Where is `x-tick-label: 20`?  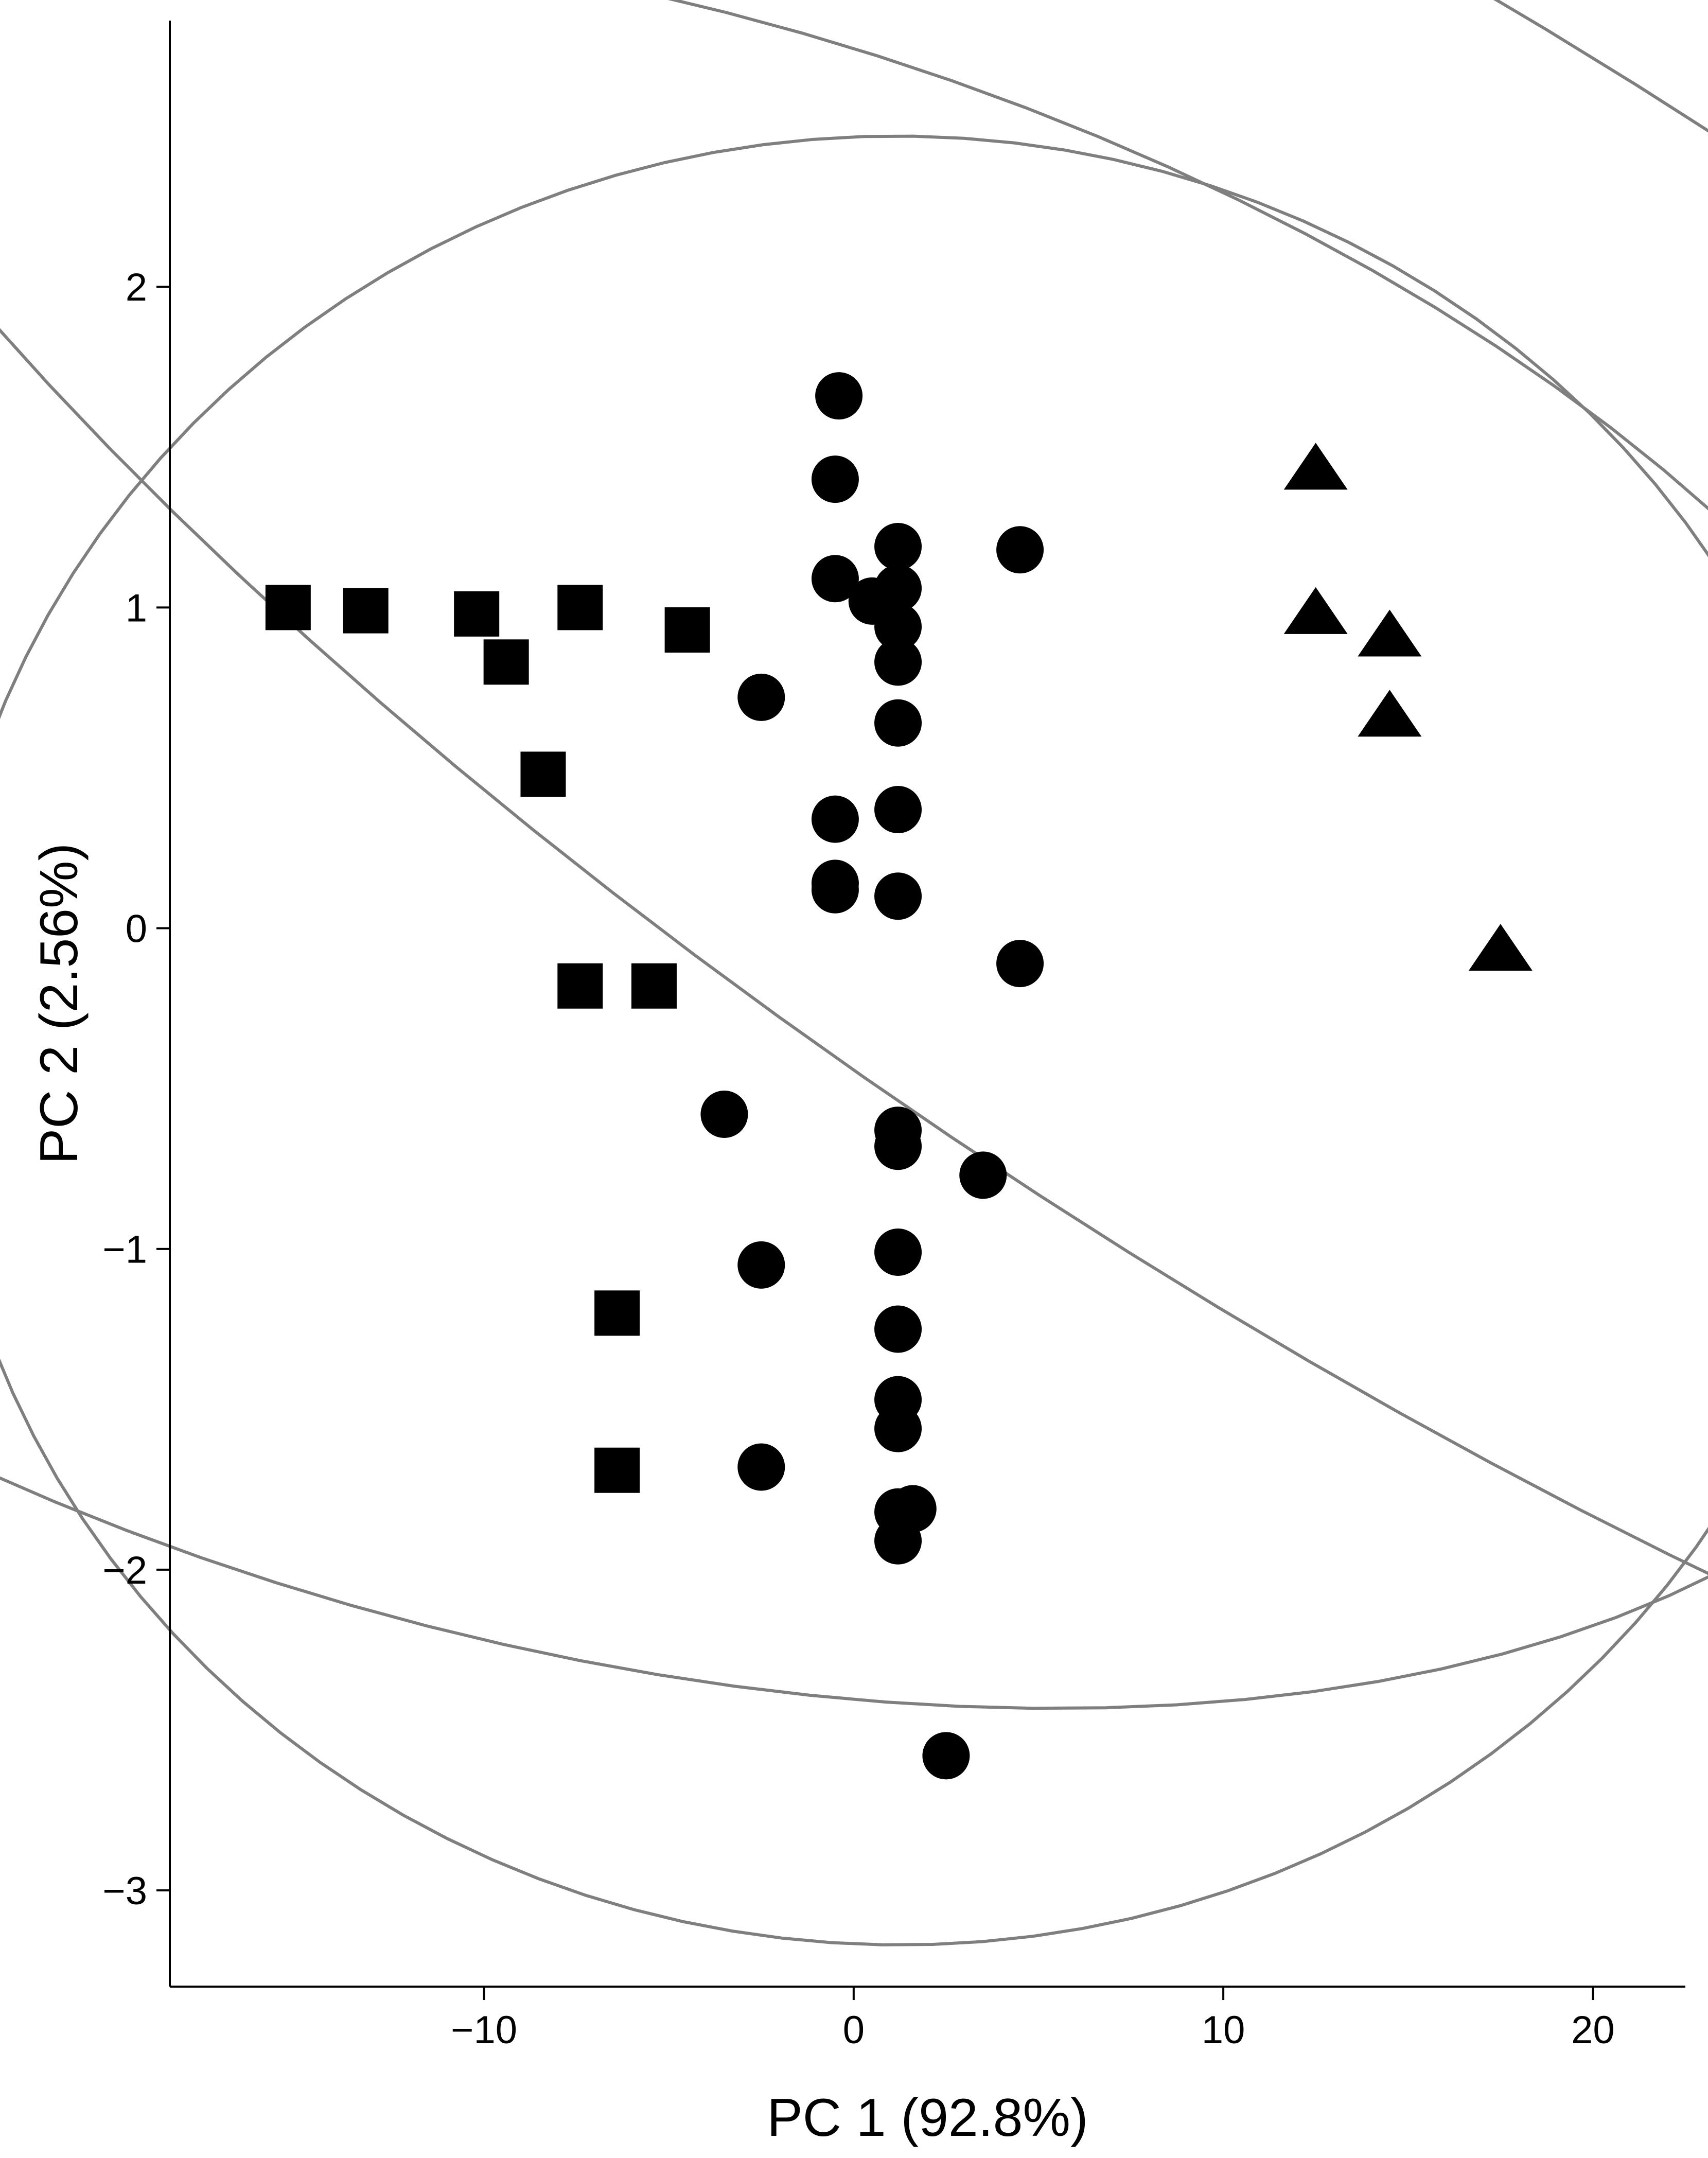
x-tick-label: 20 is located at coordinates (1593, 2030).